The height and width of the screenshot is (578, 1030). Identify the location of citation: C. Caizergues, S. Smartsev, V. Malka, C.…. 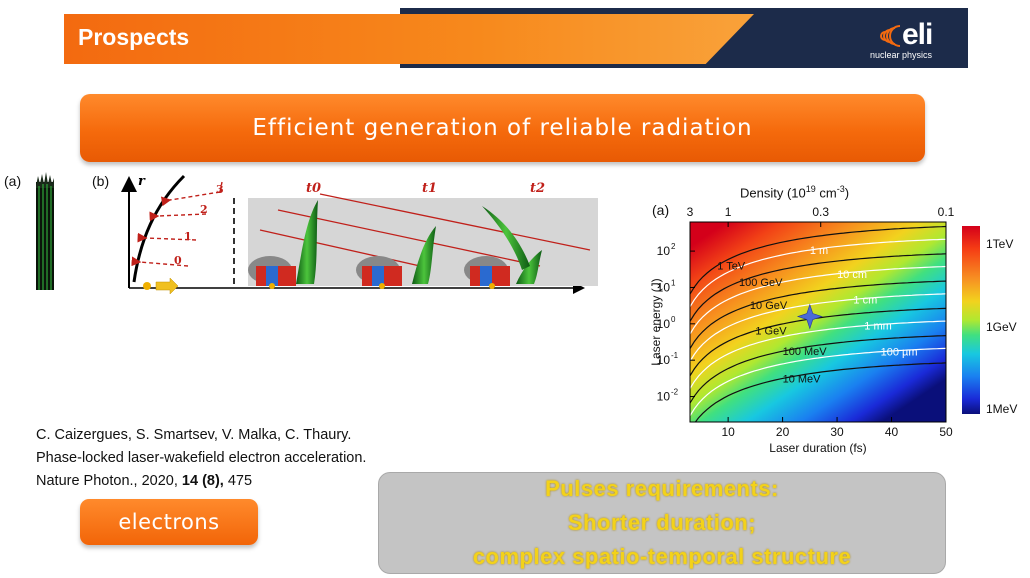
(201, 458).